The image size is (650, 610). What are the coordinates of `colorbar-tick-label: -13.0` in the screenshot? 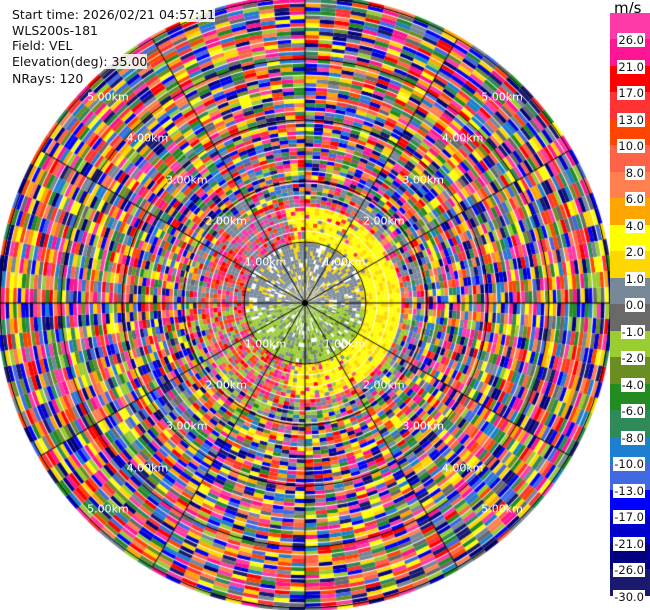 It's located at (629, 490).